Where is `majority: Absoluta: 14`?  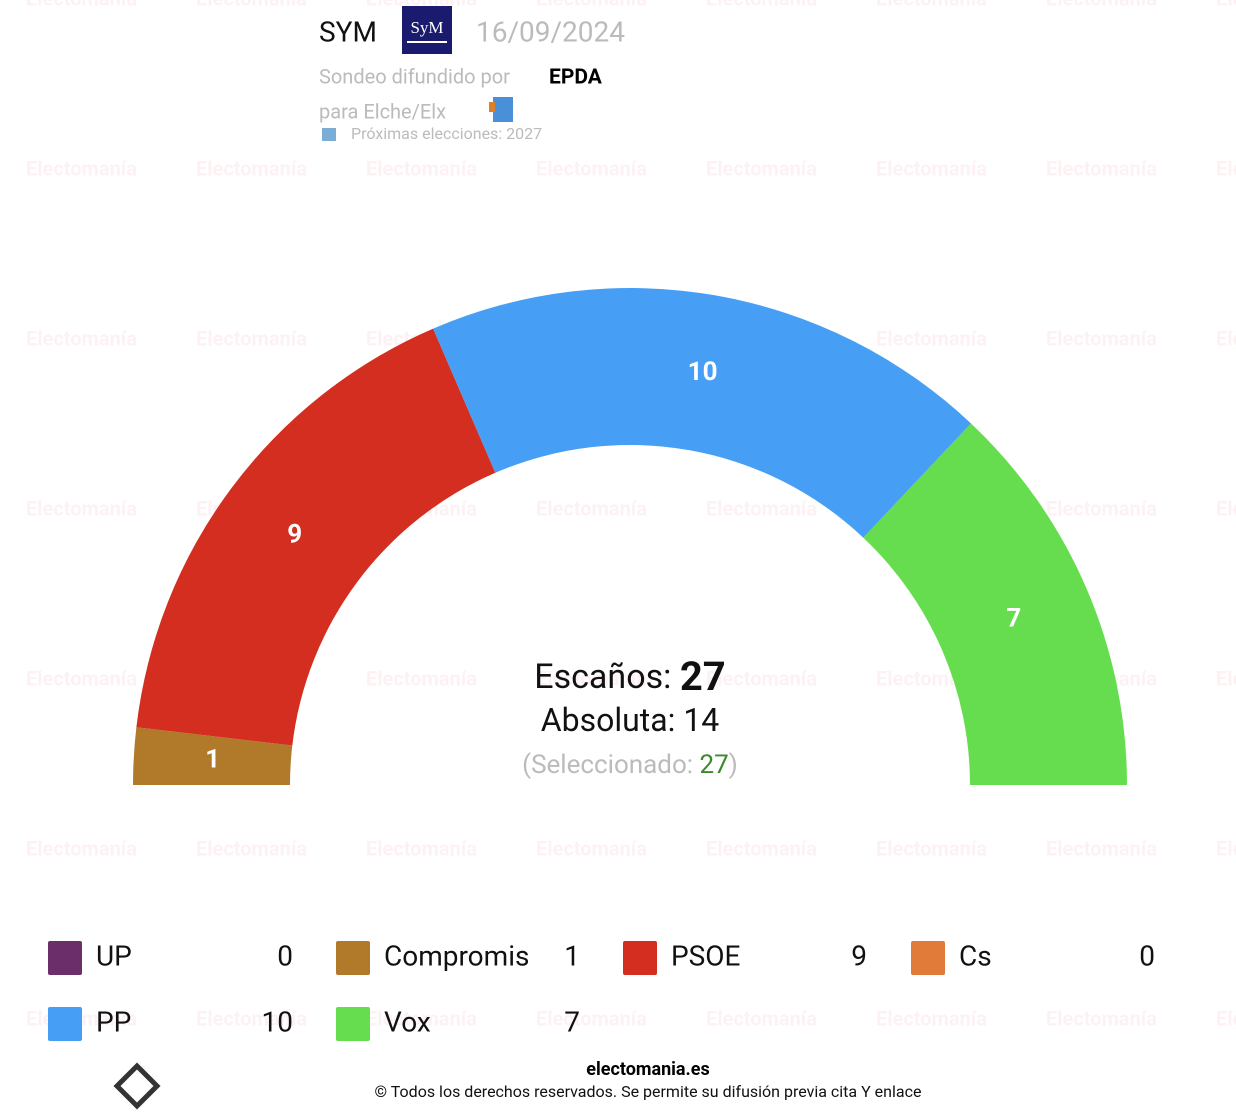 majority: Absoluta: 14 is located at coordinates (630, 720).